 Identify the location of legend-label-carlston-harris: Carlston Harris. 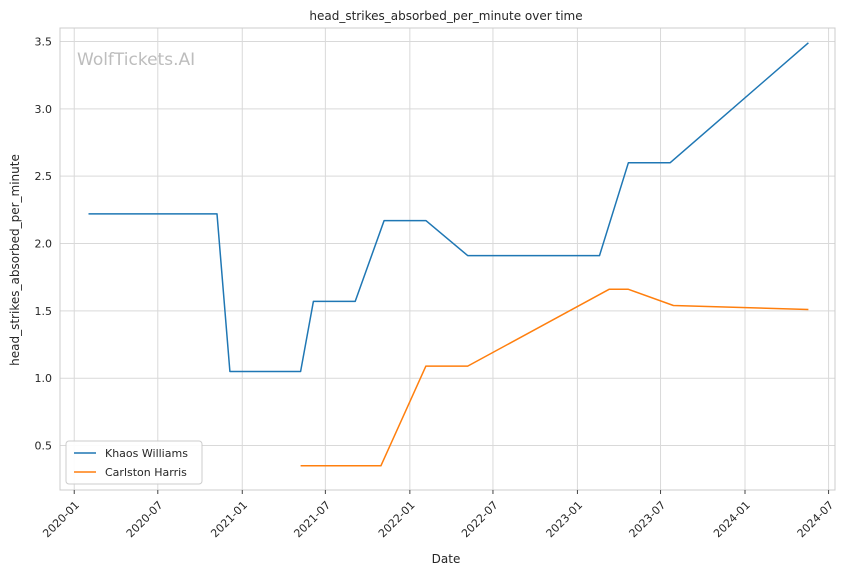
(146, 472).